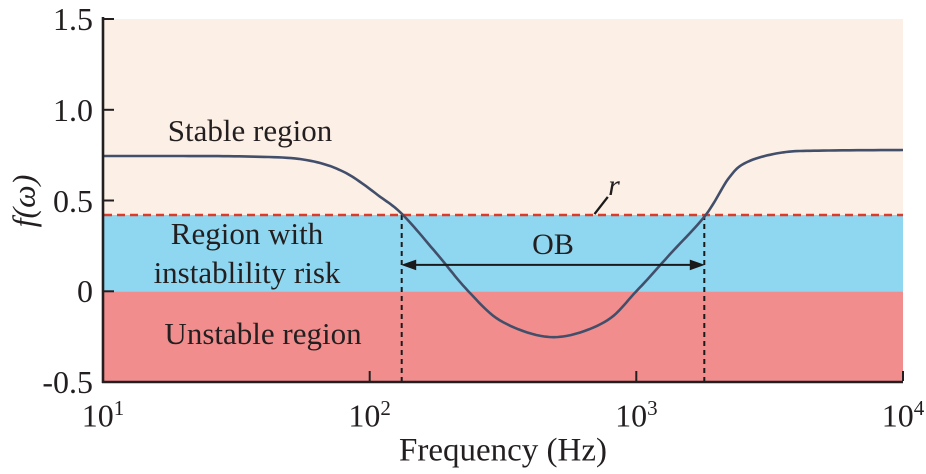  I want to click on x-tick-label: 10³, so click(636, 415).